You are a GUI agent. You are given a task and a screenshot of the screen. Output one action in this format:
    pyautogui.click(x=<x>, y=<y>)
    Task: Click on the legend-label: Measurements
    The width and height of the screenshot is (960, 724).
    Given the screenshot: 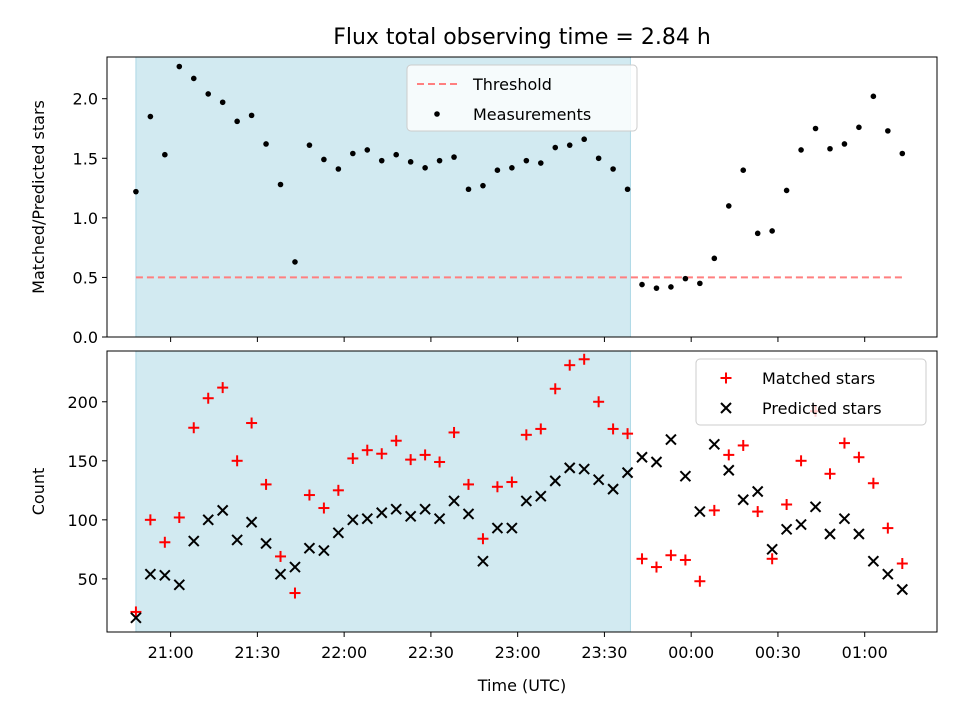 What is the action you would take?
    pyautogui.click(x=532, y=114)
    